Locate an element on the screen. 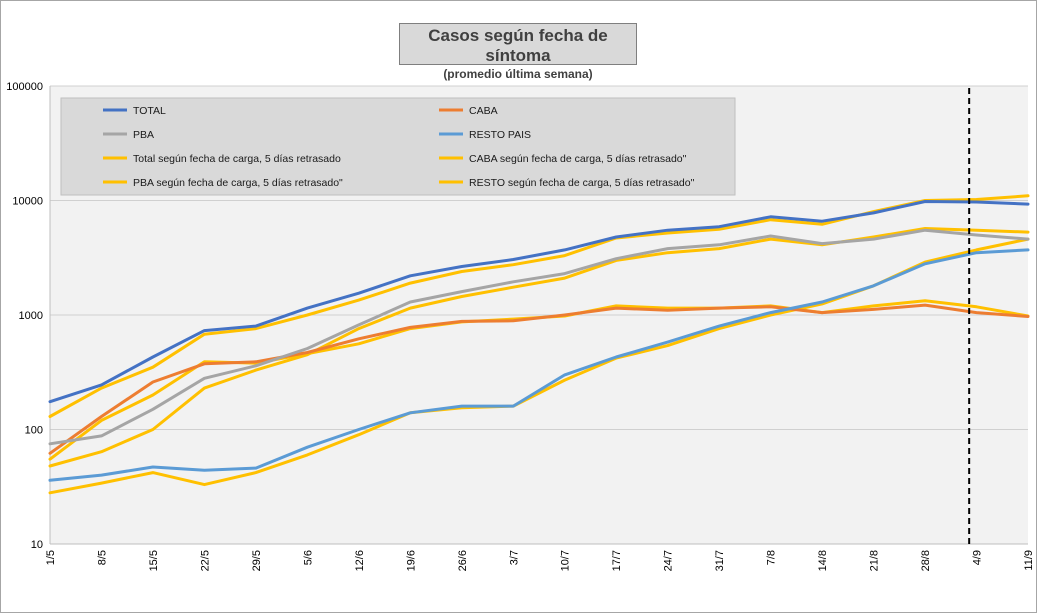  y-tick-label: 10000 is located at coordinates (27, 202).